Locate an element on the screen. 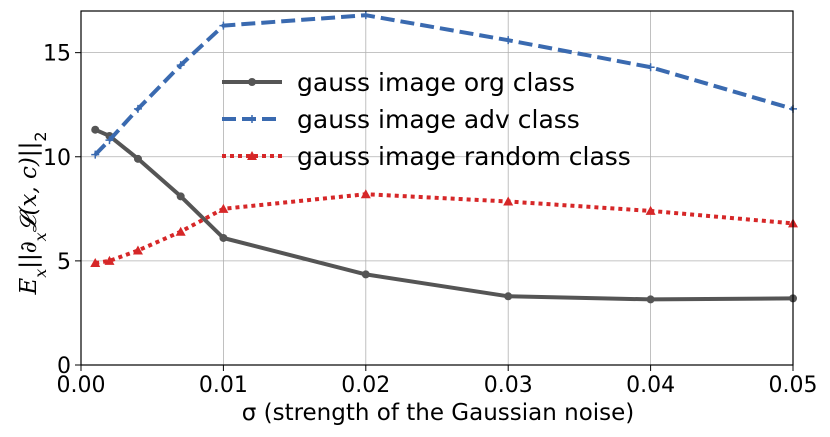  x-tick-label: 0.02 is located at coordinates (365, 385).